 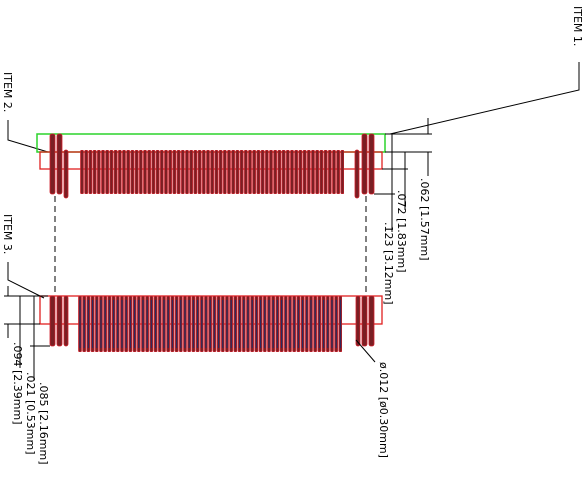 What do you see at coordinates (211, 143) in the screenshot?
I see `board-outline` at bounding box center [211, 143].